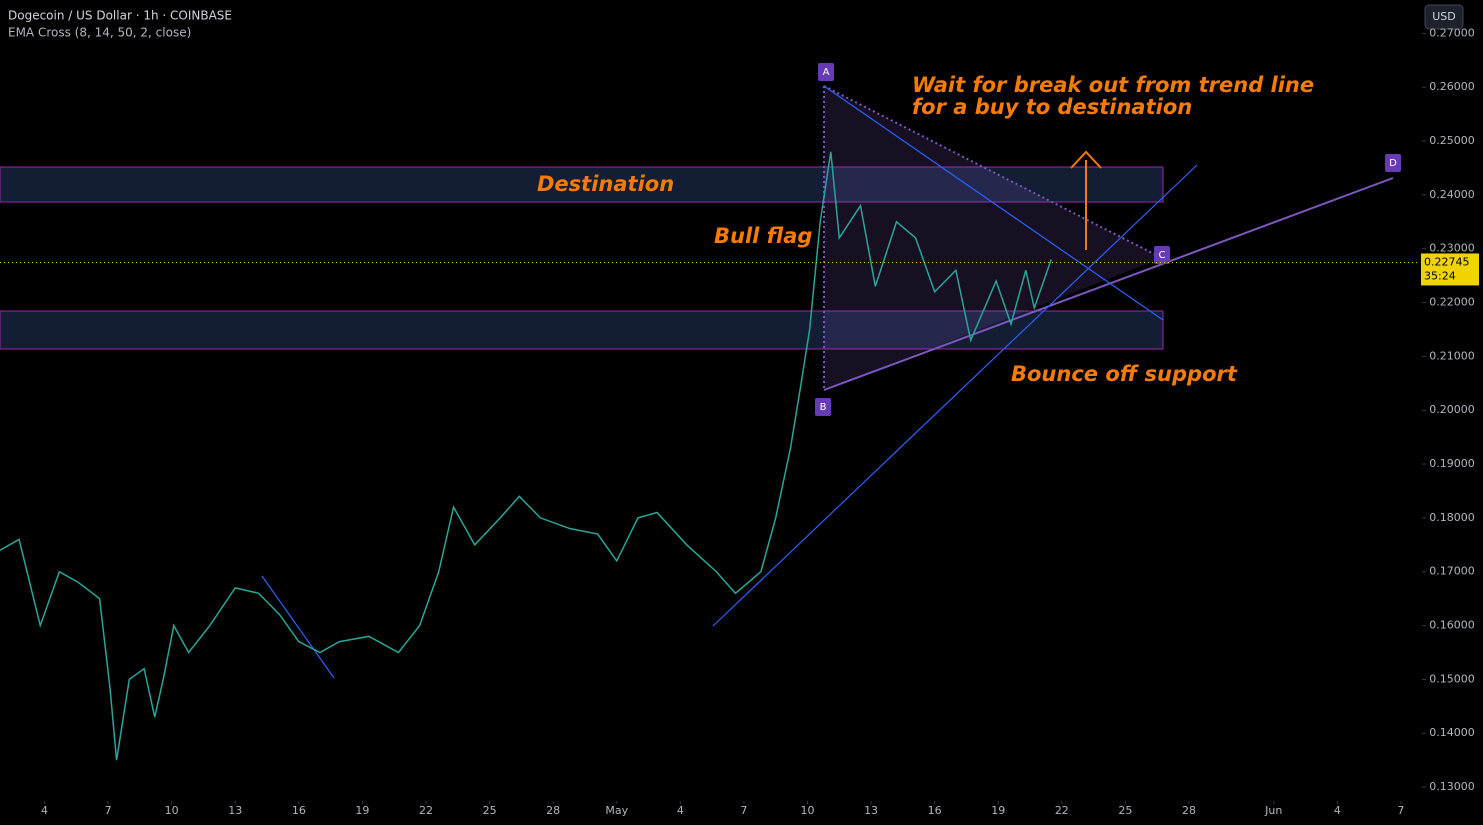 Image resolution: width=1483 pixels, height=825 pixels. What do you see at coordinates (1452, 302) in the screenshot?
I see `y-tick-label: 0.22000` at bounding box center [1452, 302].